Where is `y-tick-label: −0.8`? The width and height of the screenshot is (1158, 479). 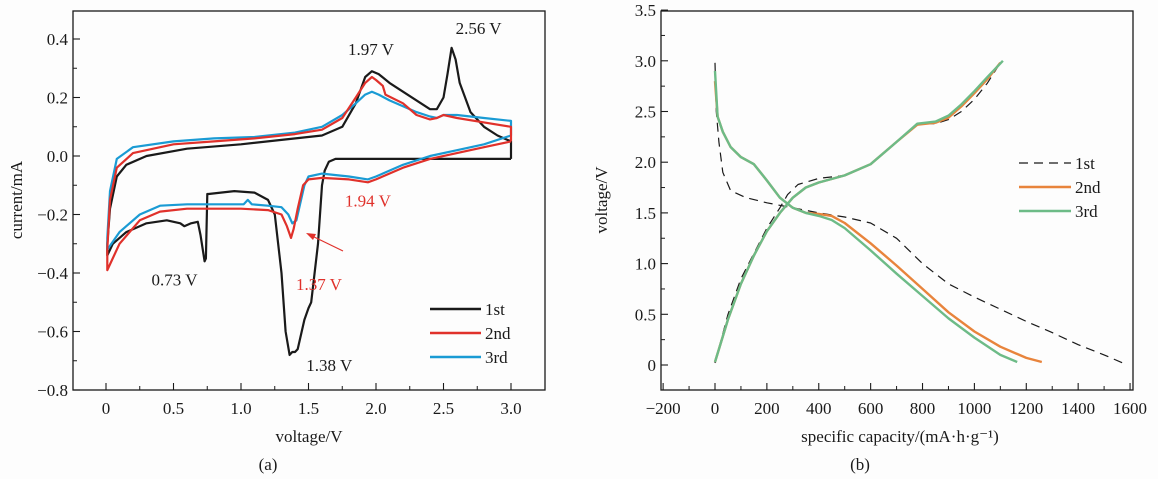 y-tick-label: −0.8 is located at coordinates (52, 390).